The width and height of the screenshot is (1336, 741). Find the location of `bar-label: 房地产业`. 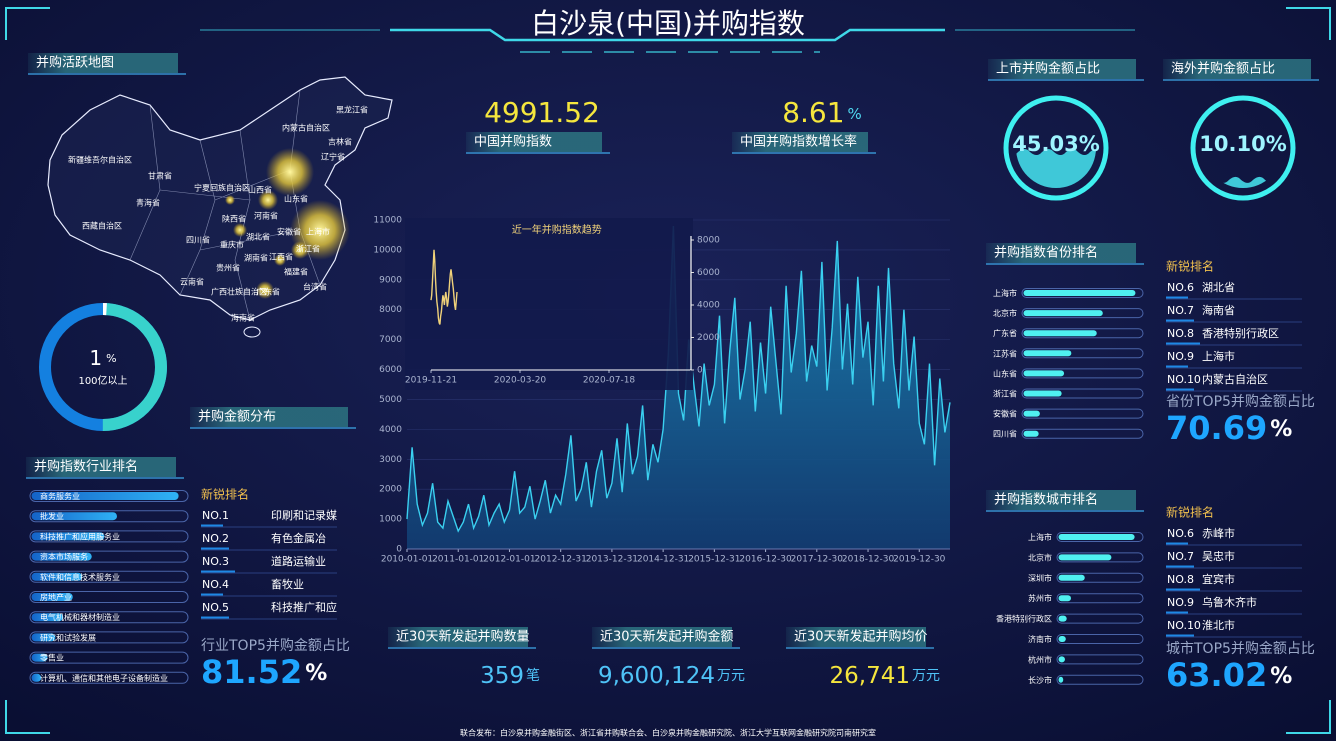

bar-label: 房地产业 is located at coordinates (56, 597).